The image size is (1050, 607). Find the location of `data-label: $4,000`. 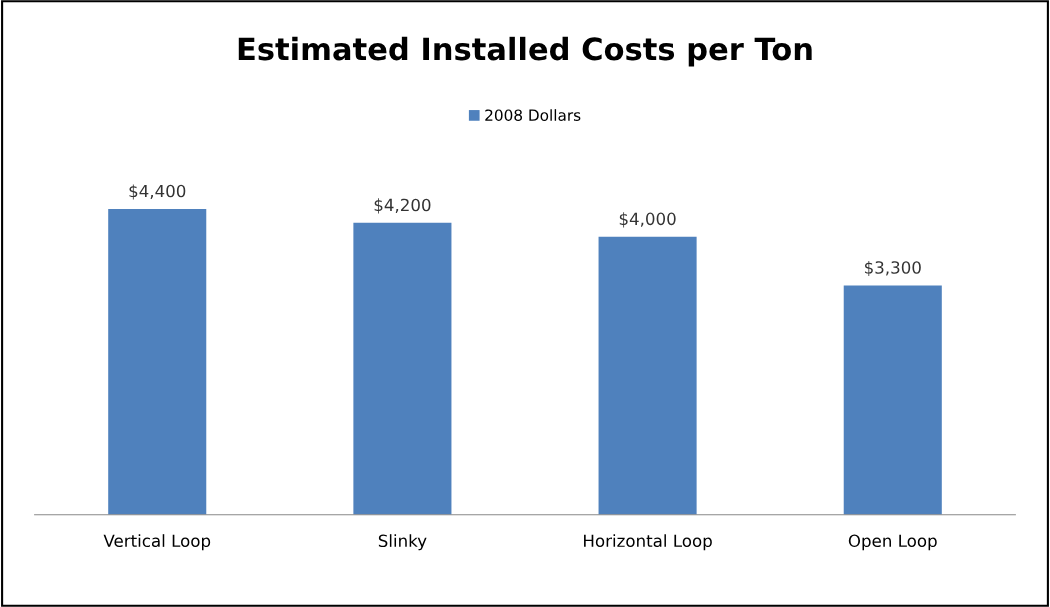

data-label: $4,000 is located at coordinates (647, 220).